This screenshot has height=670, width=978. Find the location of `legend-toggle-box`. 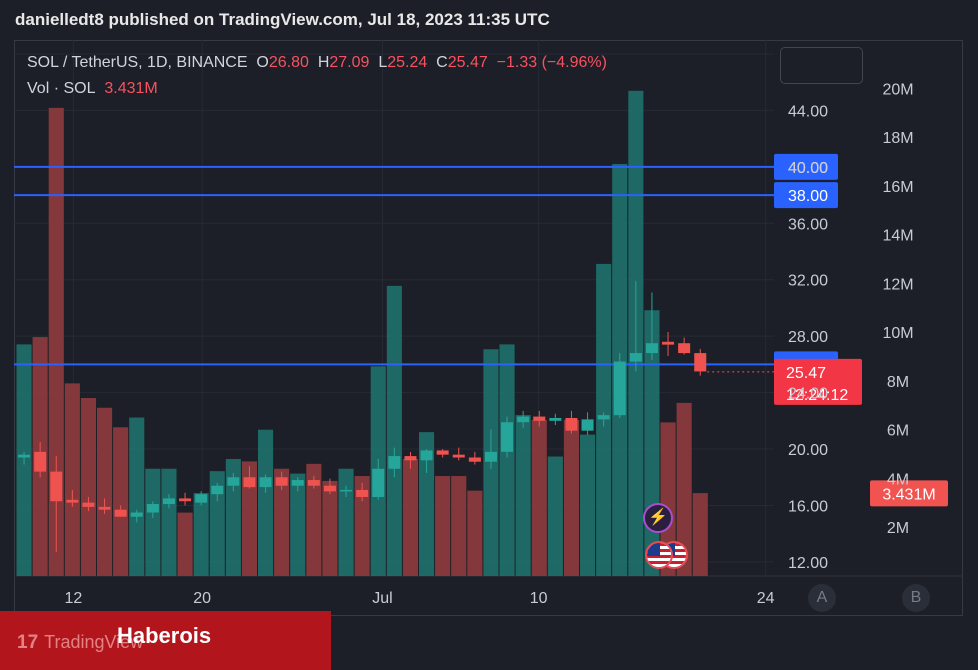

legend-toggle-box is located at coordinates (821, 65).